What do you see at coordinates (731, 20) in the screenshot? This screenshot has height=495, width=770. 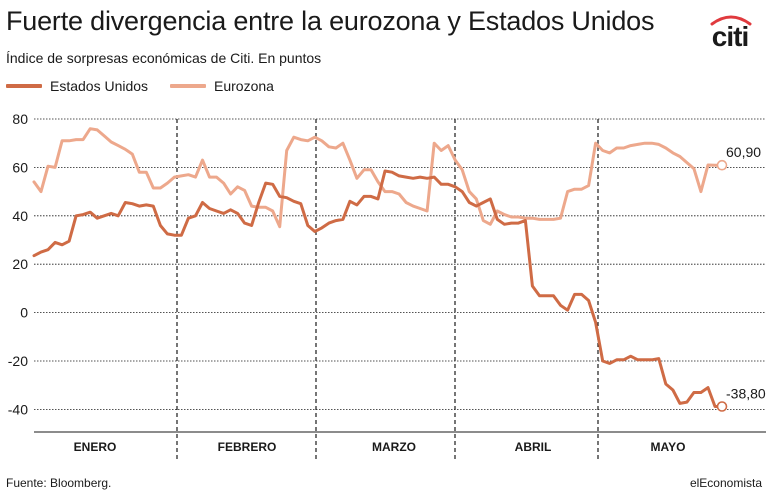 I see `citi-logo-arc` at bounding box center [731, 20].